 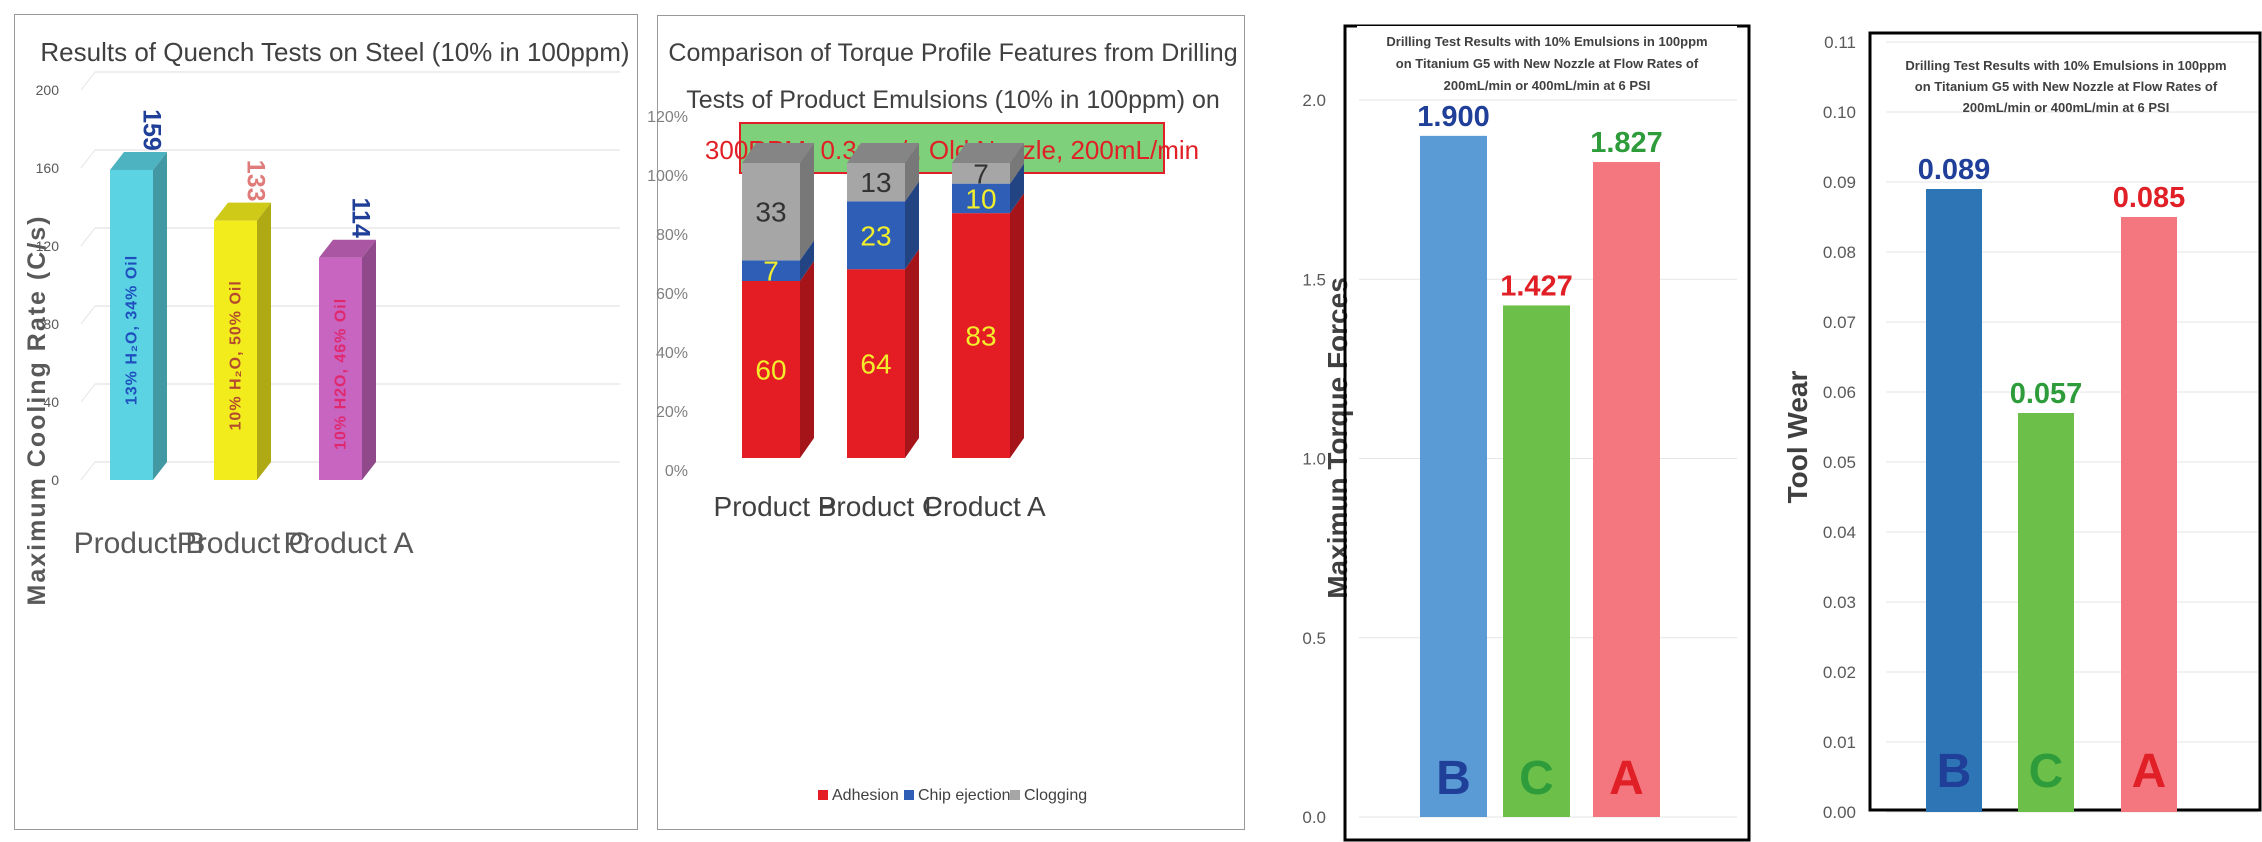 I want to click on y-tick-label: 0.0, so click(x=1314, y=817).